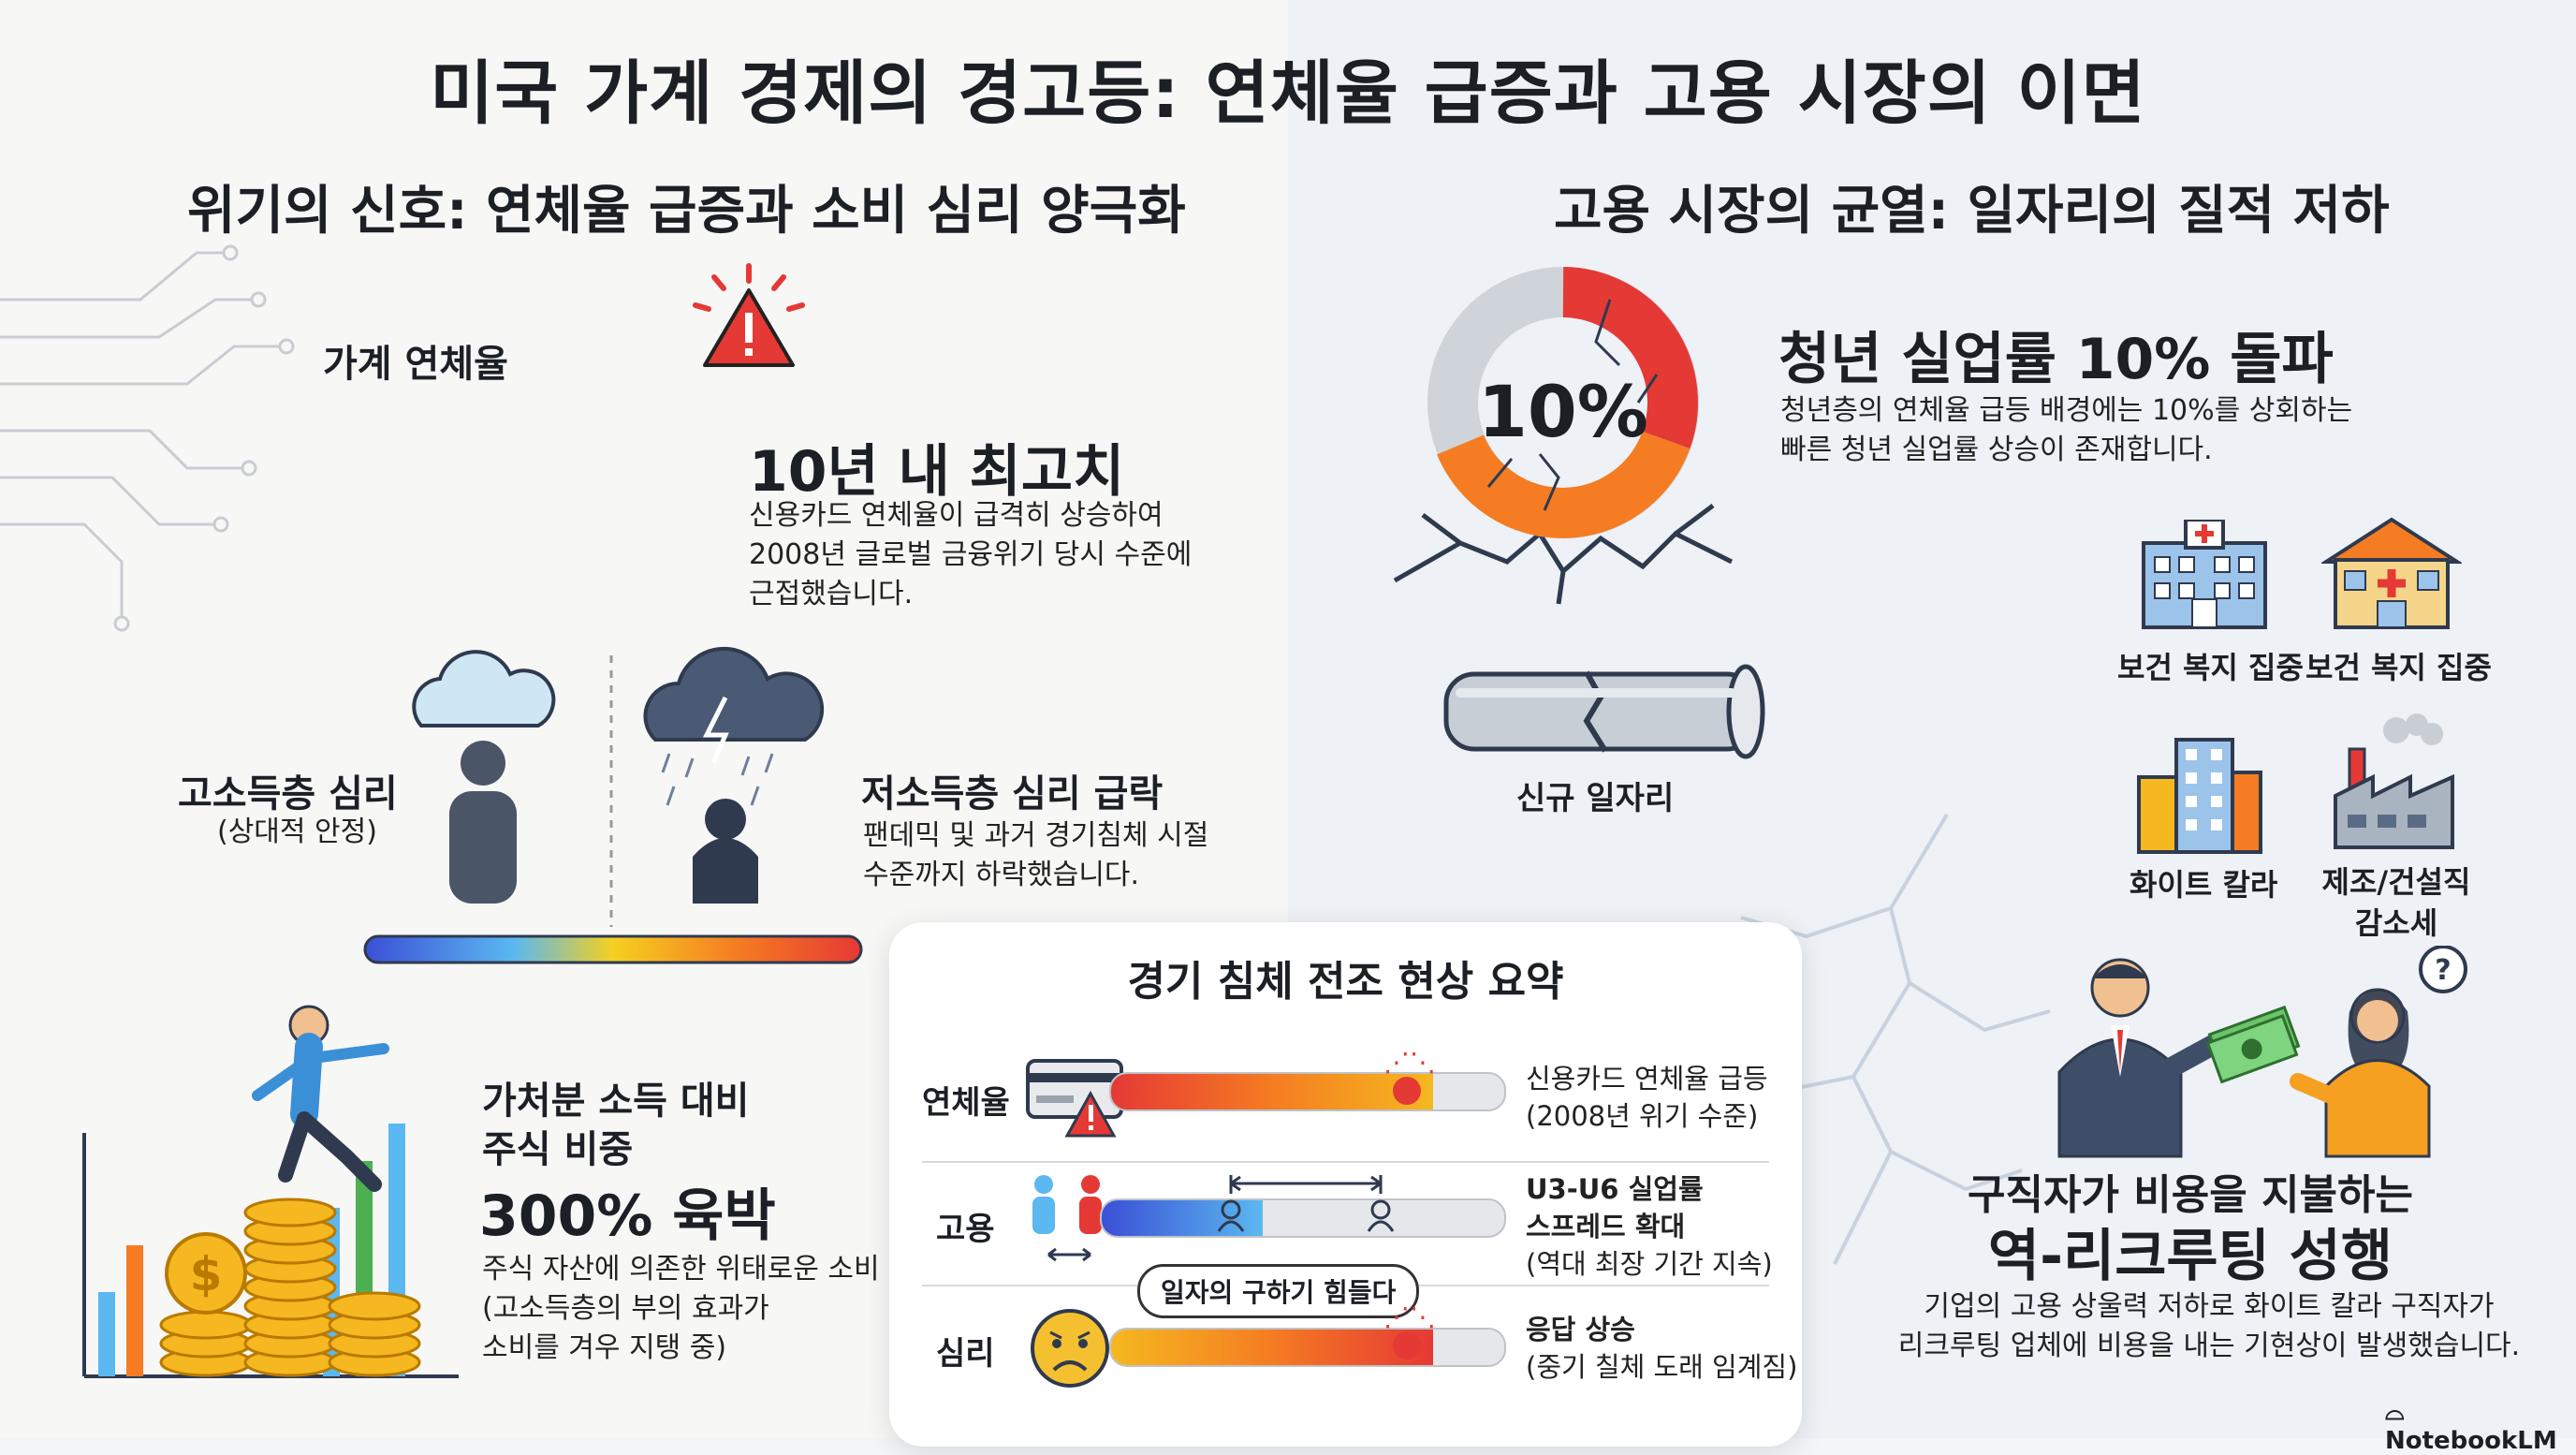  Describe the element at coordinates (681, 1269) in the screenshot. I see `stock-desc-line: 주식 자산에 의존한 위태로운 소비` at that location.